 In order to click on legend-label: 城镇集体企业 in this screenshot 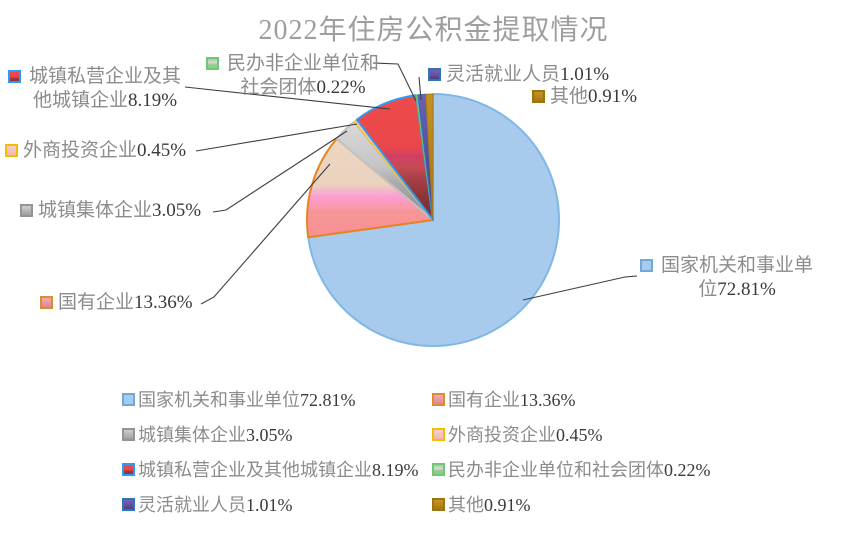, I will do `click(192, 435)`.